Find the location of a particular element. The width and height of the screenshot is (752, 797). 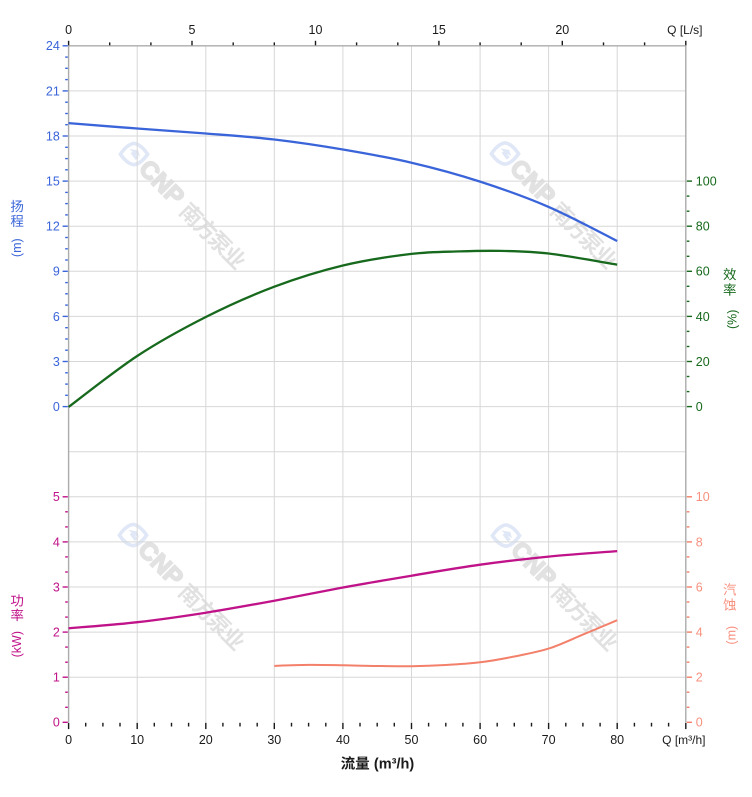

svg-text: 24 is located at coordinates (53, 46).